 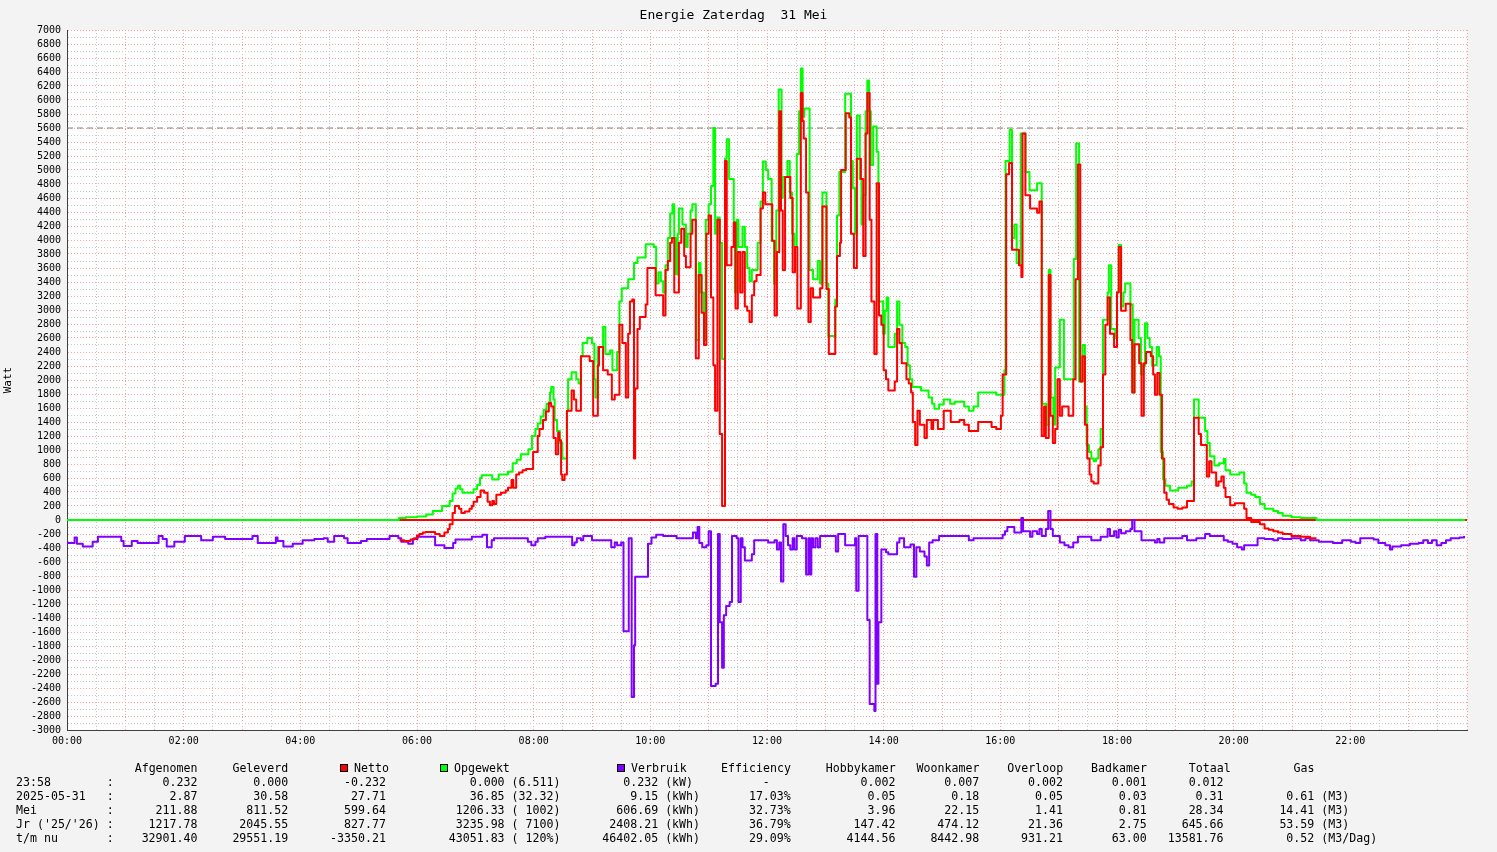 I want to click on y-tick-label: -400, so click(x=48, y=547).